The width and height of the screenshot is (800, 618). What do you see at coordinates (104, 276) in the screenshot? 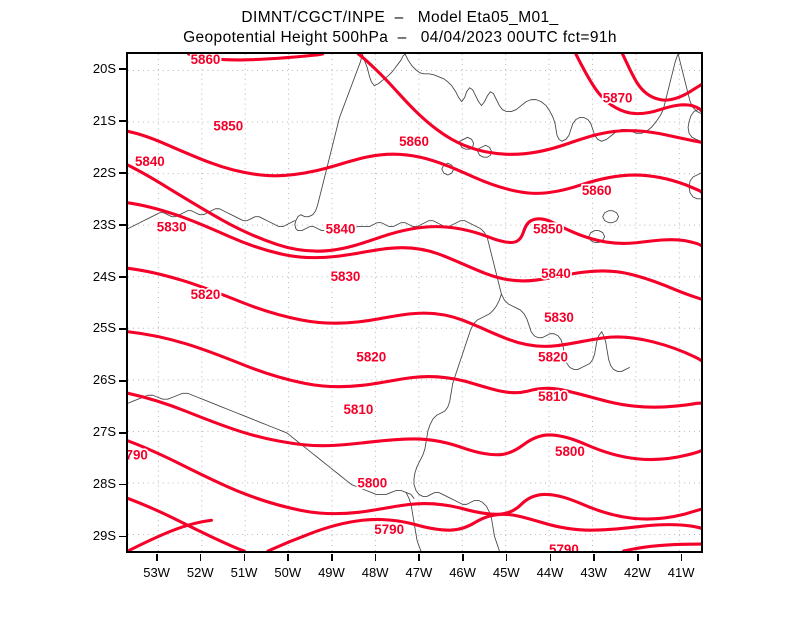
I see `y-axis-tick-label: 24S` at bounding box center [104, 276].